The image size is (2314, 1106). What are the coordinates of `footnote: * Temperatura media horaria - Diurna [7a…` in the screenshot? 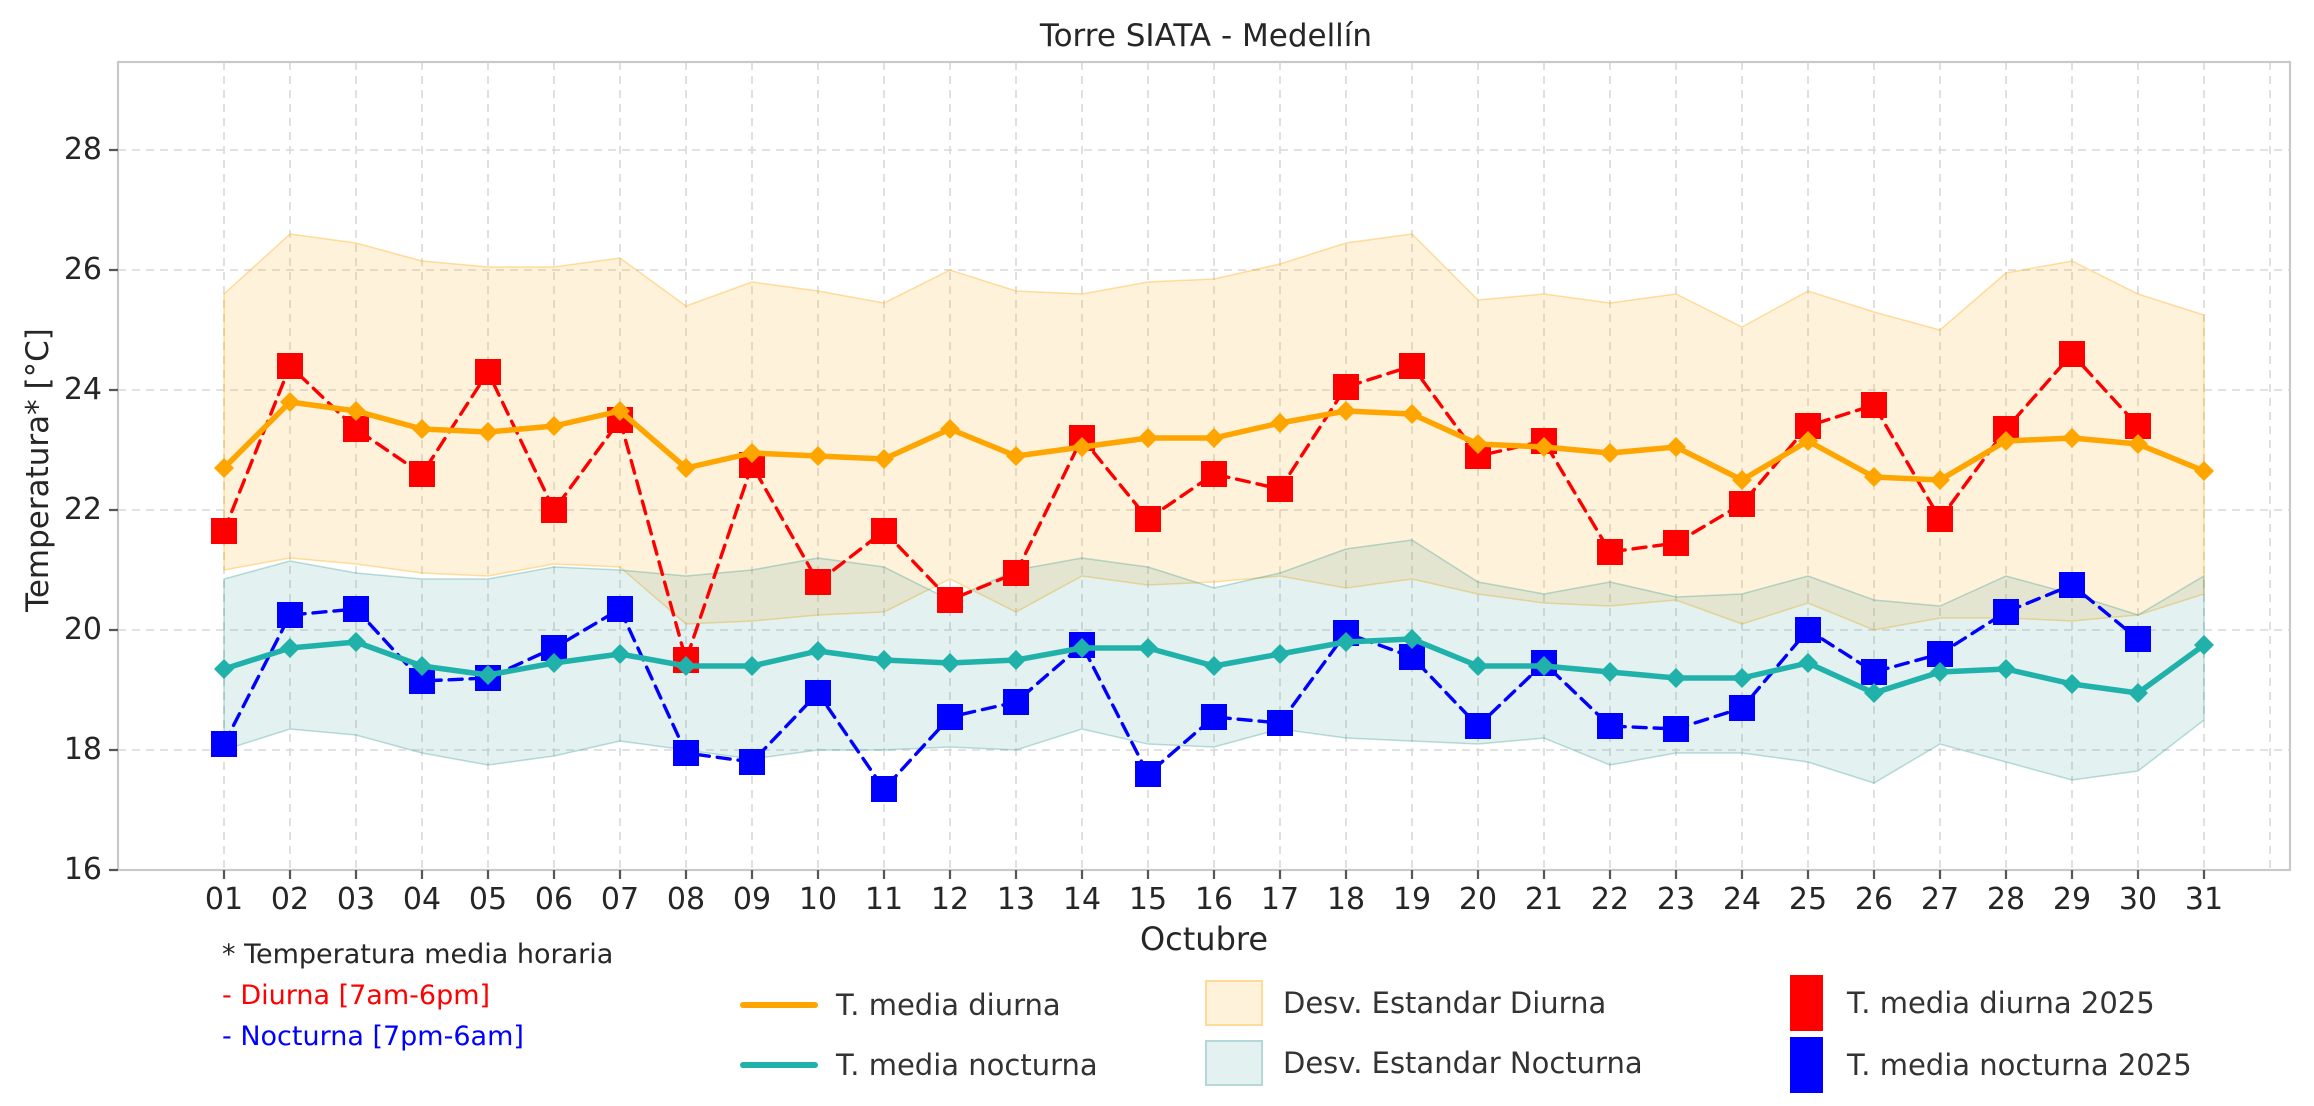 It's located at (417, 995).